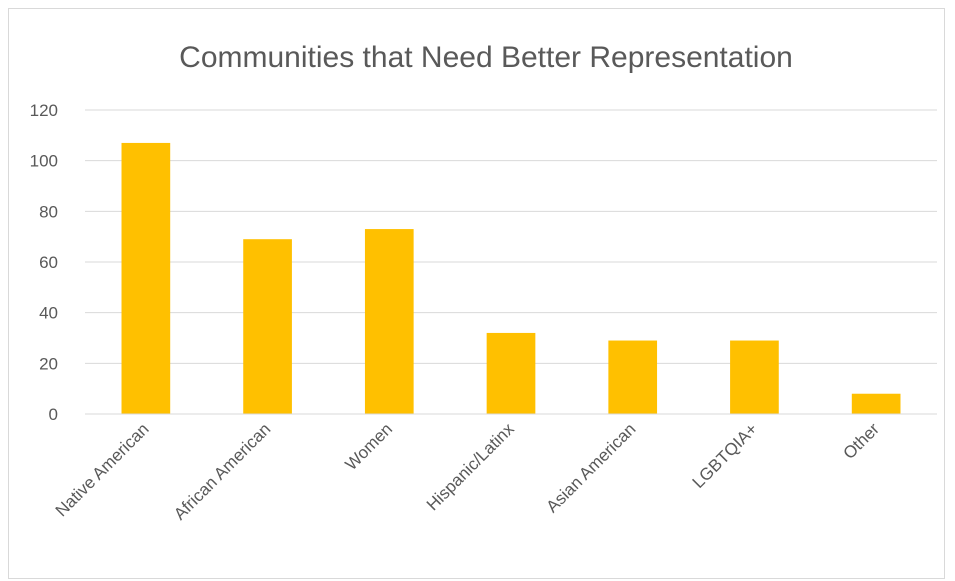 This screenshot has width=955, height=581. What do you see at coordinates (725, 455) in the screenshot?
I see `x-tick-label: LGBTQIA+` at bounding box center [725, 455].